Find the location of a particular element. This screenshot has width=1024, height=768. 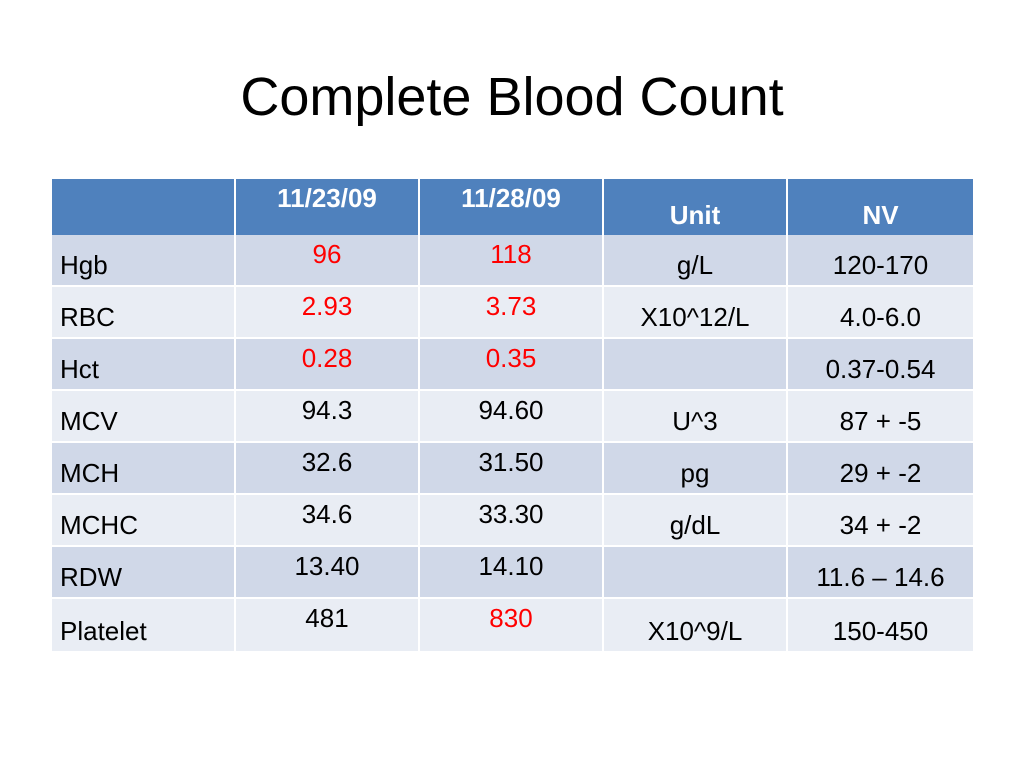

value-cell: 0.28 is located at coordinates (328, 365).